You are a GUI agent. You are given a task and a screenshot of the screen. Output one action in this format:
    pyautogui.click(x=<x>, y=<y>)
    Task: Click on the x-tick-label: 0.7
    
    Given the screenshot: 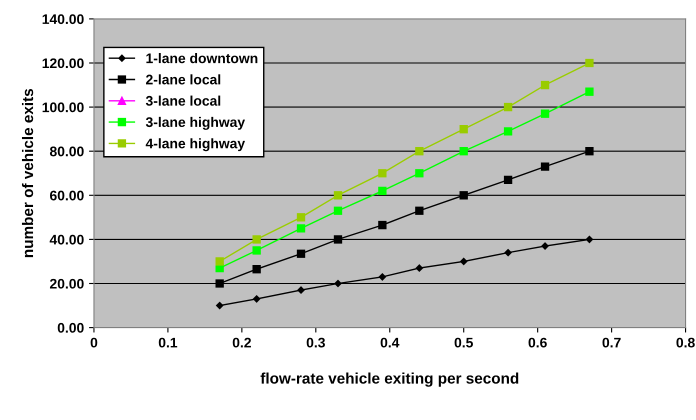 What is the action you would take?
    pyautogui.click(x=611, y=343)
    